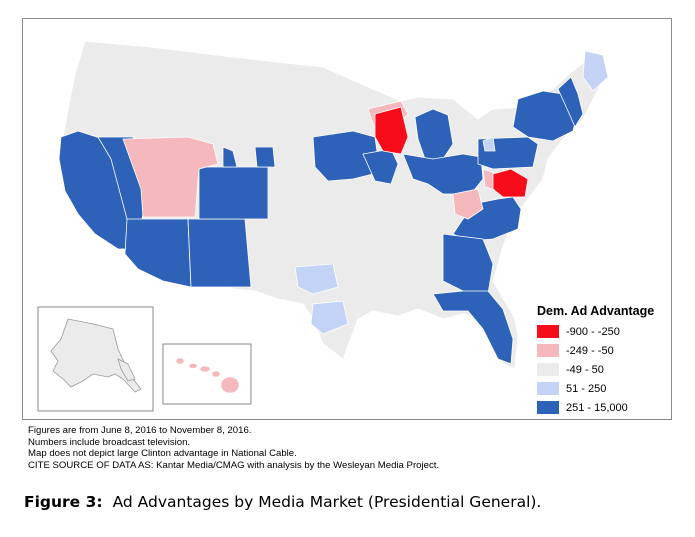  Describe the element at coordinates (443, 174) in the screenshot. I see `market-ohio-indiana` at that location.